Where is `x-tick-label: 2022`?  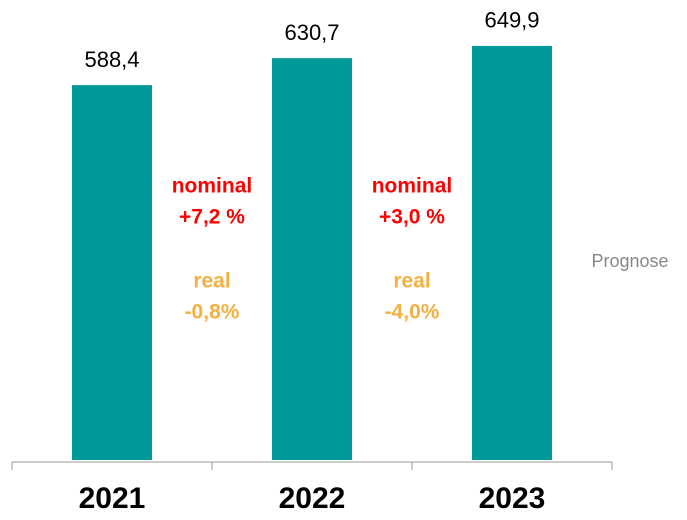
x-tick-label: 2022 is located at coordinates (312, 498).